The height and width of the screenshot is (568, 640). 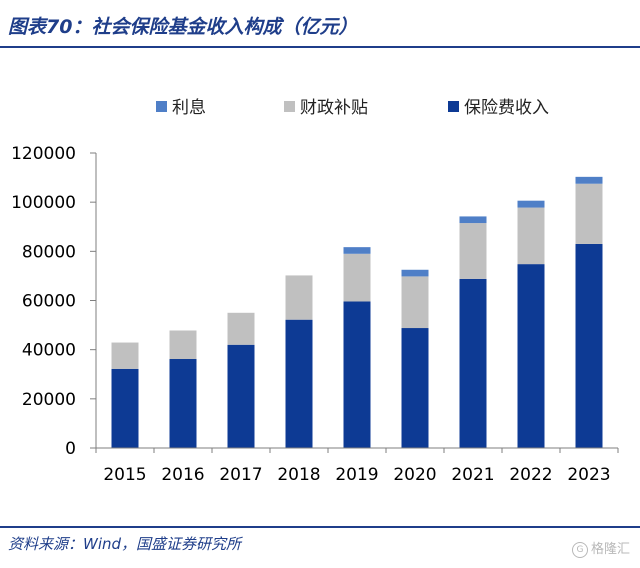 What do you see at coordinates (49, 351) in the screenshot?
I see `y-tick-label: 40000` at bounding box center [49, 351].